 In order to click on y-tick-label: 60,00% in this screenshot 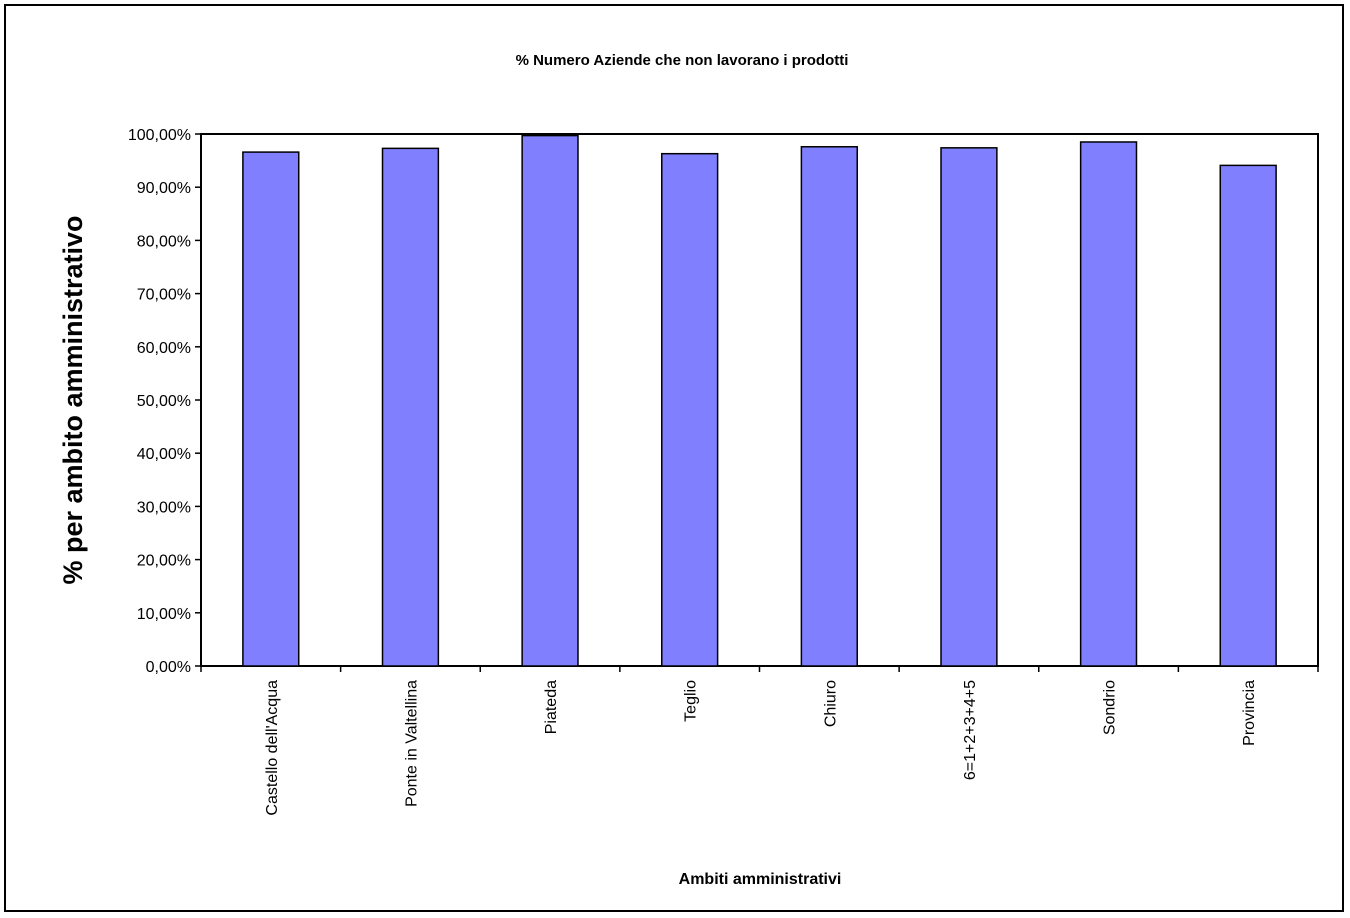, I will do `click(164, 348)`.